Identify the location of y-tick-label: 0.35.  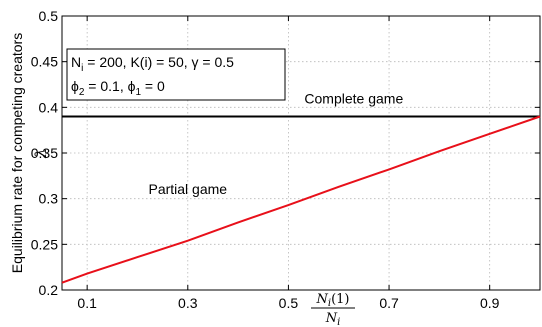
(44, 153).